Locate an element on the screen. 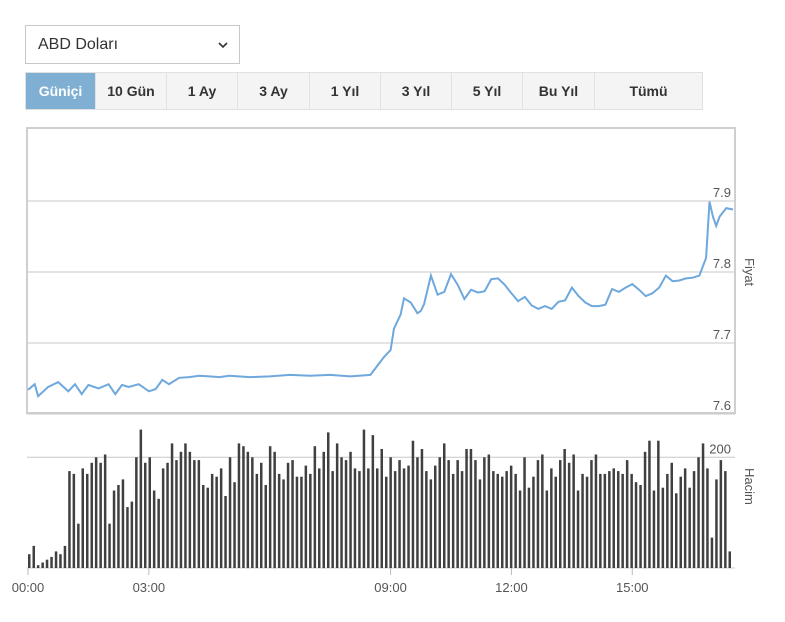 This screenshot has width=785, height=622. x-tick-label: 03:00 is located at coordinates (149, 587).